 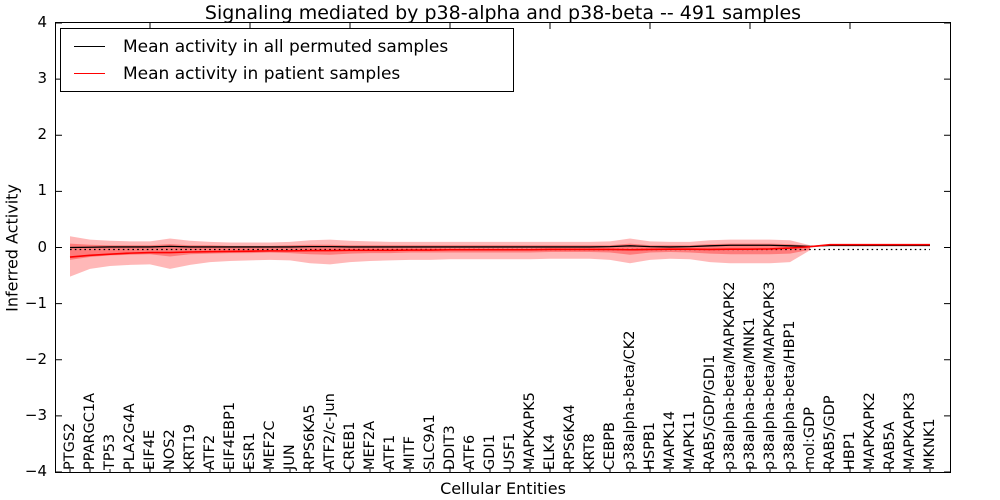 What do you see at coordinates (570, 437) in the screenshot?
I see `x-tick-label: RPS6KA4` at bounding box center [570, 437].